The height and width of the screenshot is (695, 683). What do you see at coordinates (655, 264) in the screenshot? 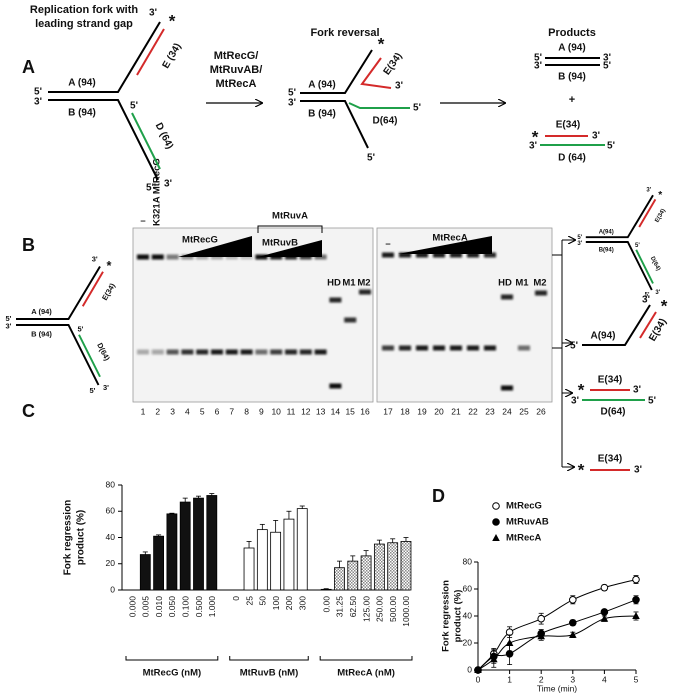
I see `strand-label: D(64)` at bounding box center [655, 264].